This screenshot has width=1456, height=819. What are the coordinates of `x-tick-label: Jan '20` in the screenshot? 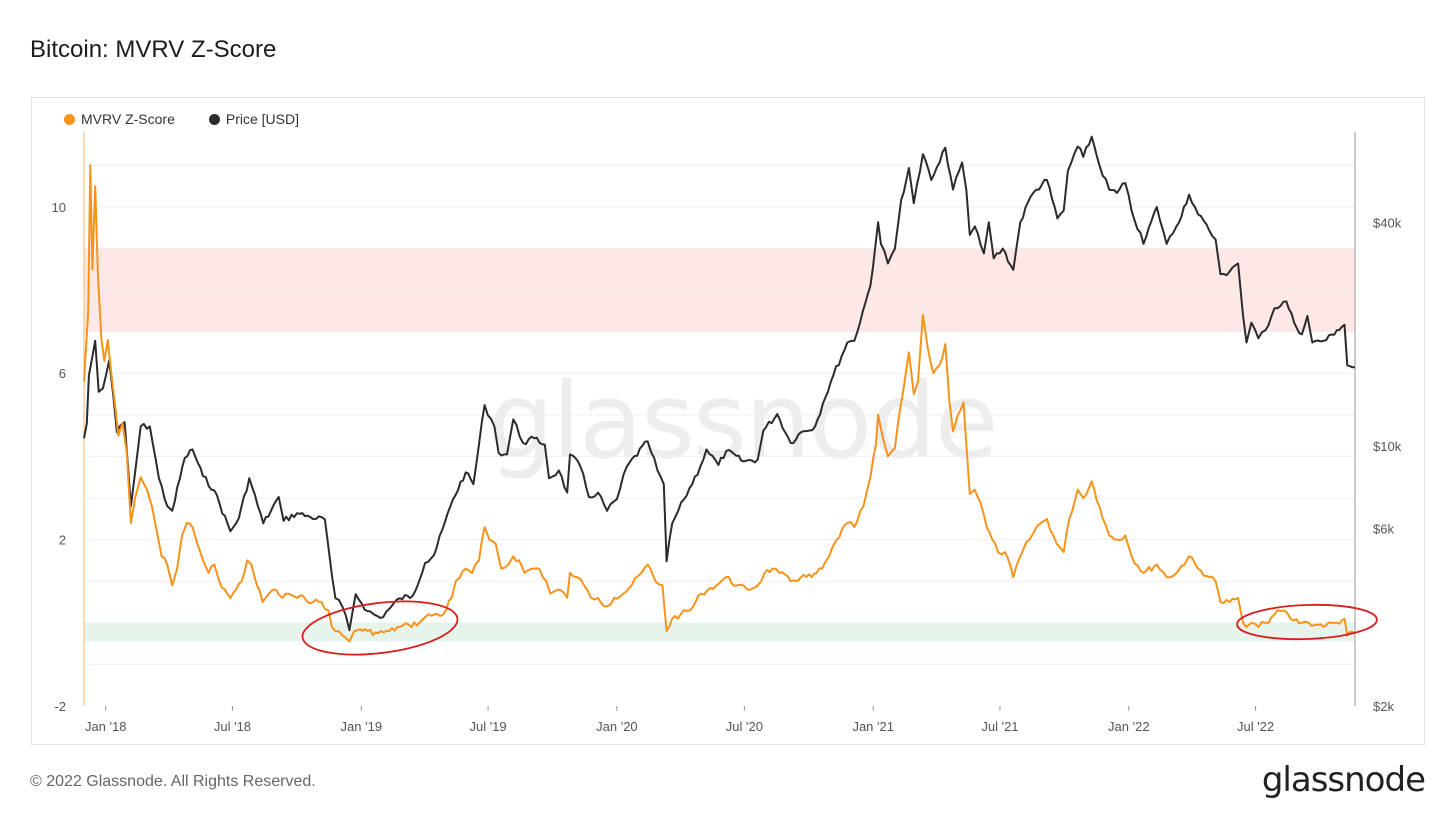 It's located at (617, 726).